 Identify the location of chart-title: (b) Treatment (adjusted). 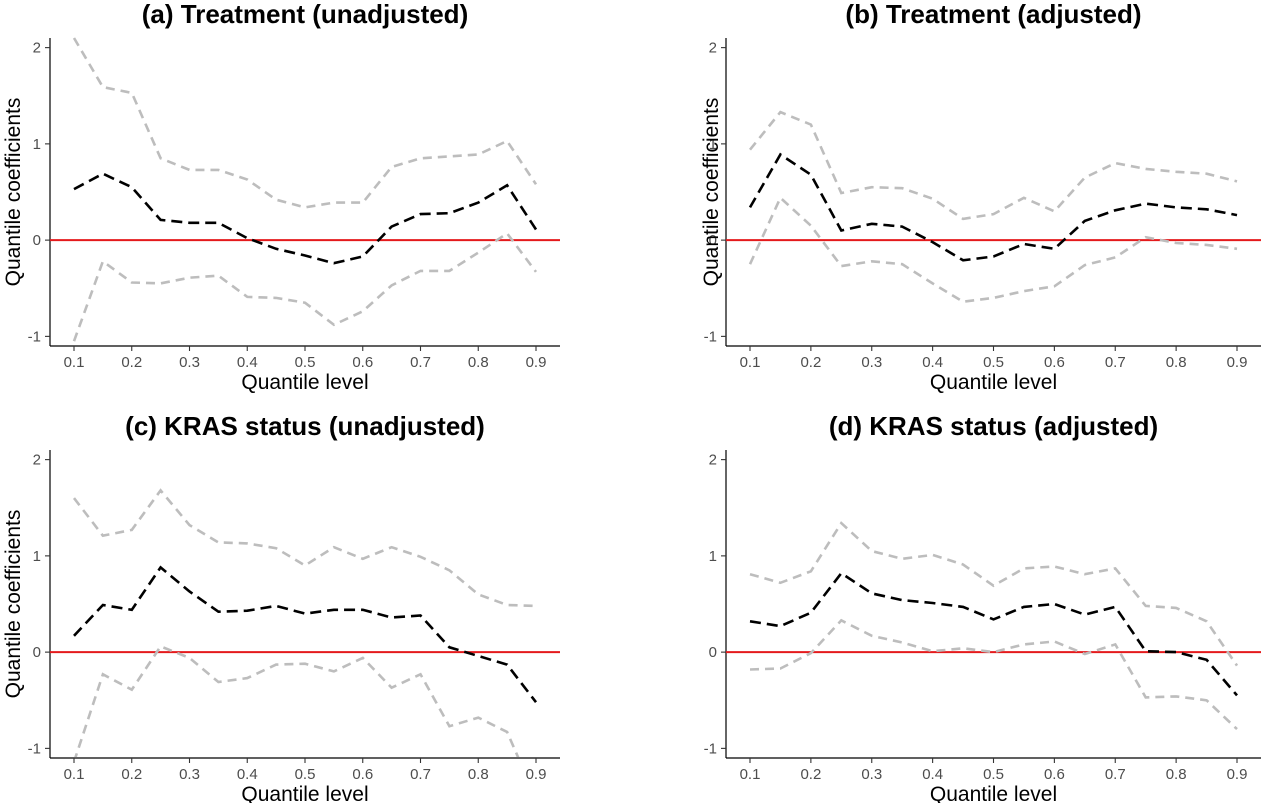
(993, 14).